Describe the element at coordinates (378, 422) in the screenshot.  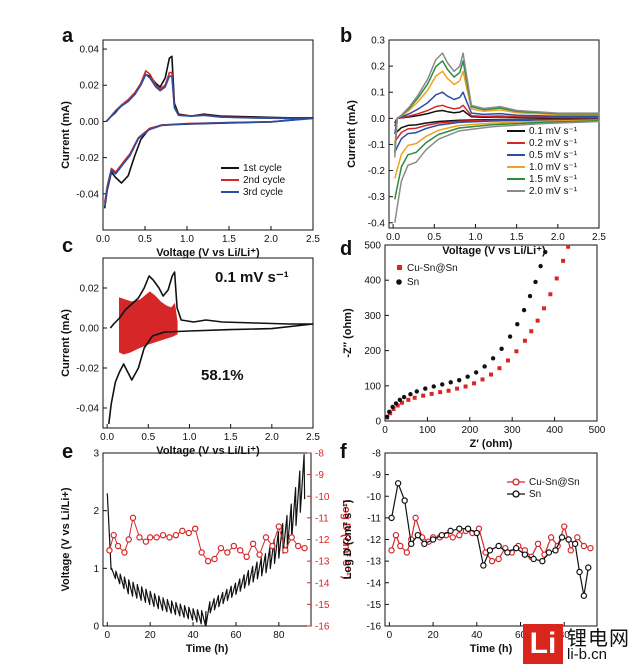
I see `y-tick-label-d-0: 0` at that location.